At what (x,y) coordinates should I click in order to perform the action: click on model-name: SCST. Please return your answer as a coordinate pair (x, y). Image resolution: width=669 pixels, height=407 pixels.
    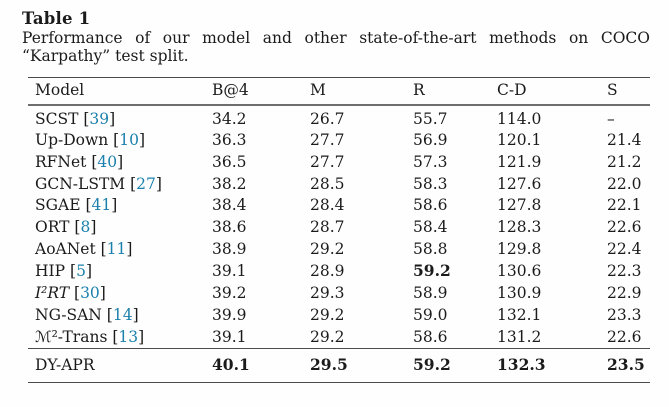
    Looking at the image, I should click on (57, 118).